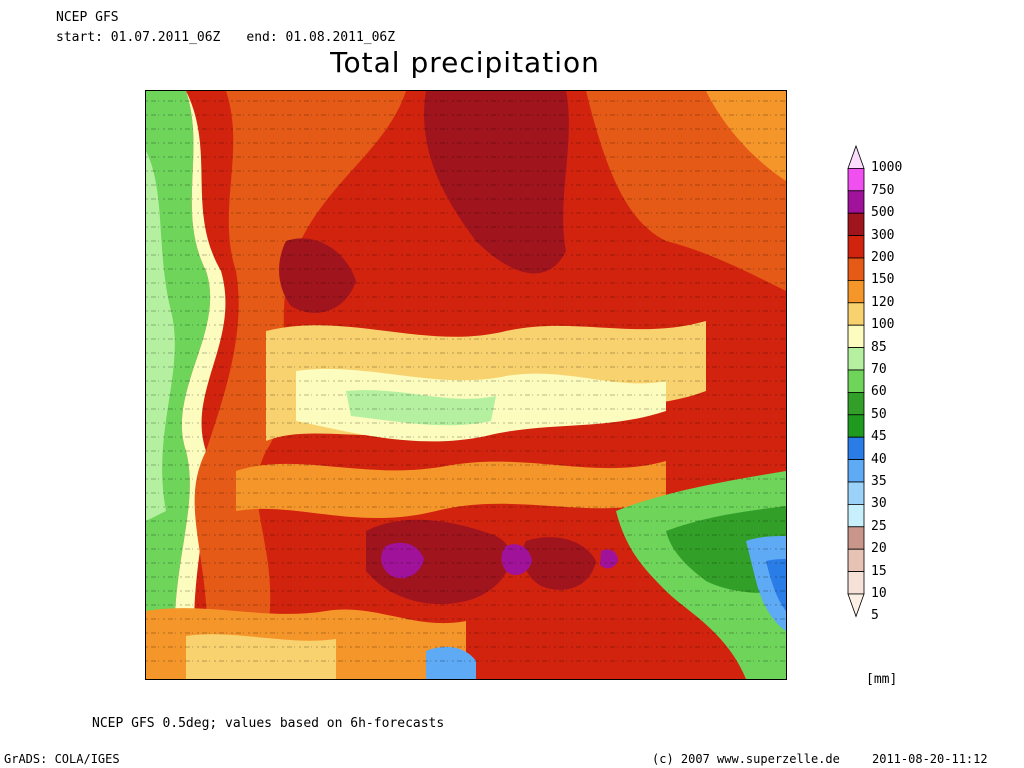 The width and height of the screenshot is (1024, 768). I want to click on legend-level-label: 85, so click(879, 347).